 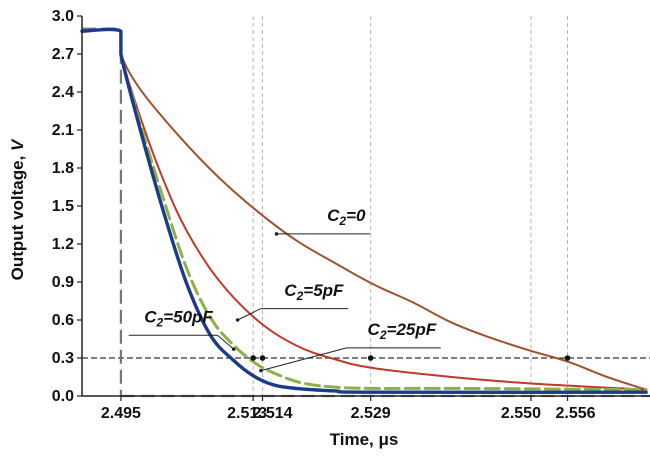 I want to click on x-tick-label: 2.529, so click(x=371, y=413).